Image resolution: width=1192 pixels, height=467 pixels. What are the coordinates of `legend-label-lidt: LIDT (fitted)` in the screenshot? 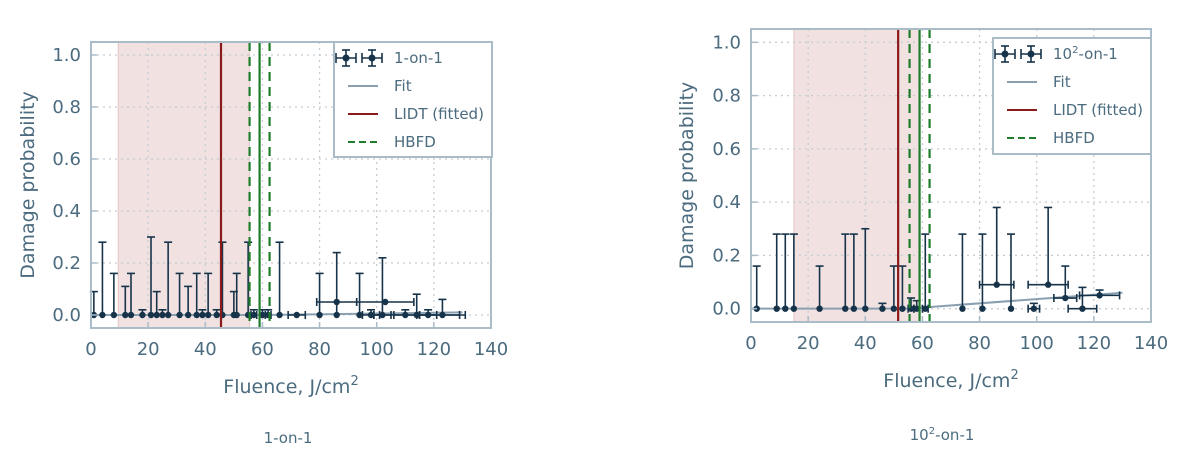 It's located at (1098, 110).